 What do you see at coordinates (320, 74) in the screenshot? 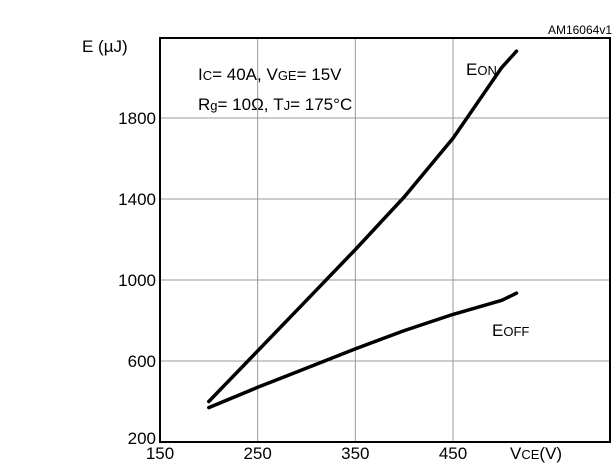
I see `condition-text: = 15V` at bounding box center [320, 74].